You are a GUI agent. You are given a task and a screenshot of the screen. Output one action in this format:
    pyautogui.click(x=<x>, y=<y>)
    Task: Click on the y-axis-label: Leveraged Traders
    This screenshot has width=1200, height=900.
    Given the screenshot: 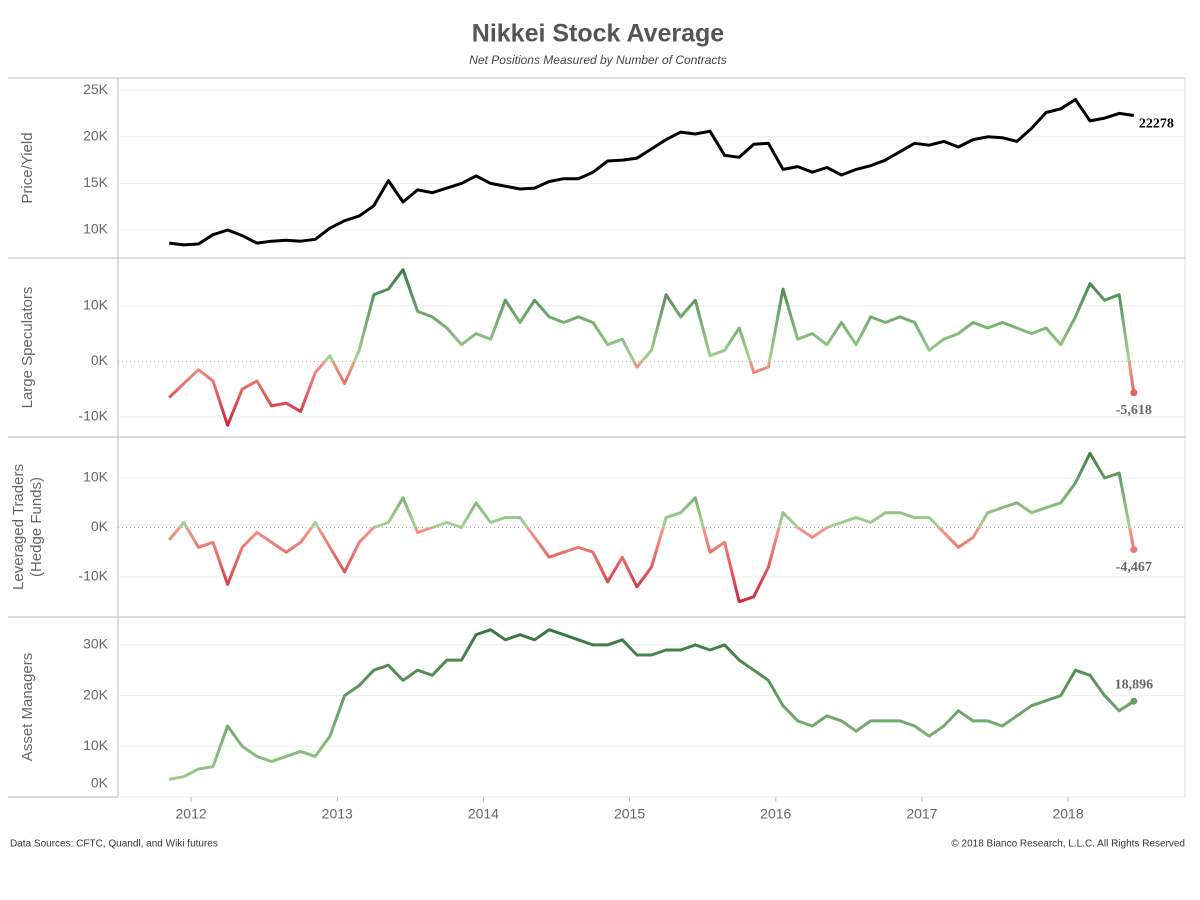 What is the action you would take?
    pyautogui.click(x=18, y=527)
    